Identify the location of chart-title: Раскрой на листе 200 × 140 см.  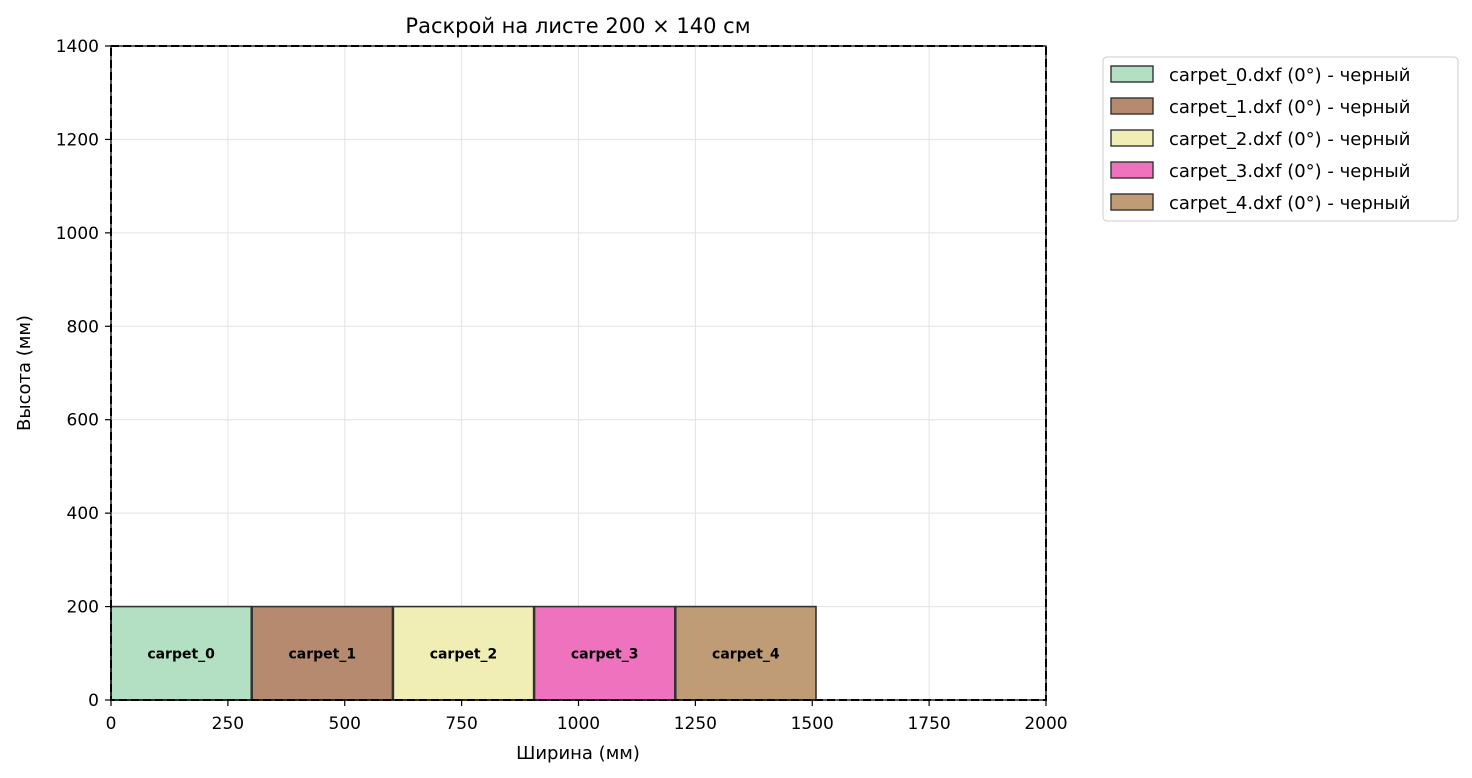
(577, 26).